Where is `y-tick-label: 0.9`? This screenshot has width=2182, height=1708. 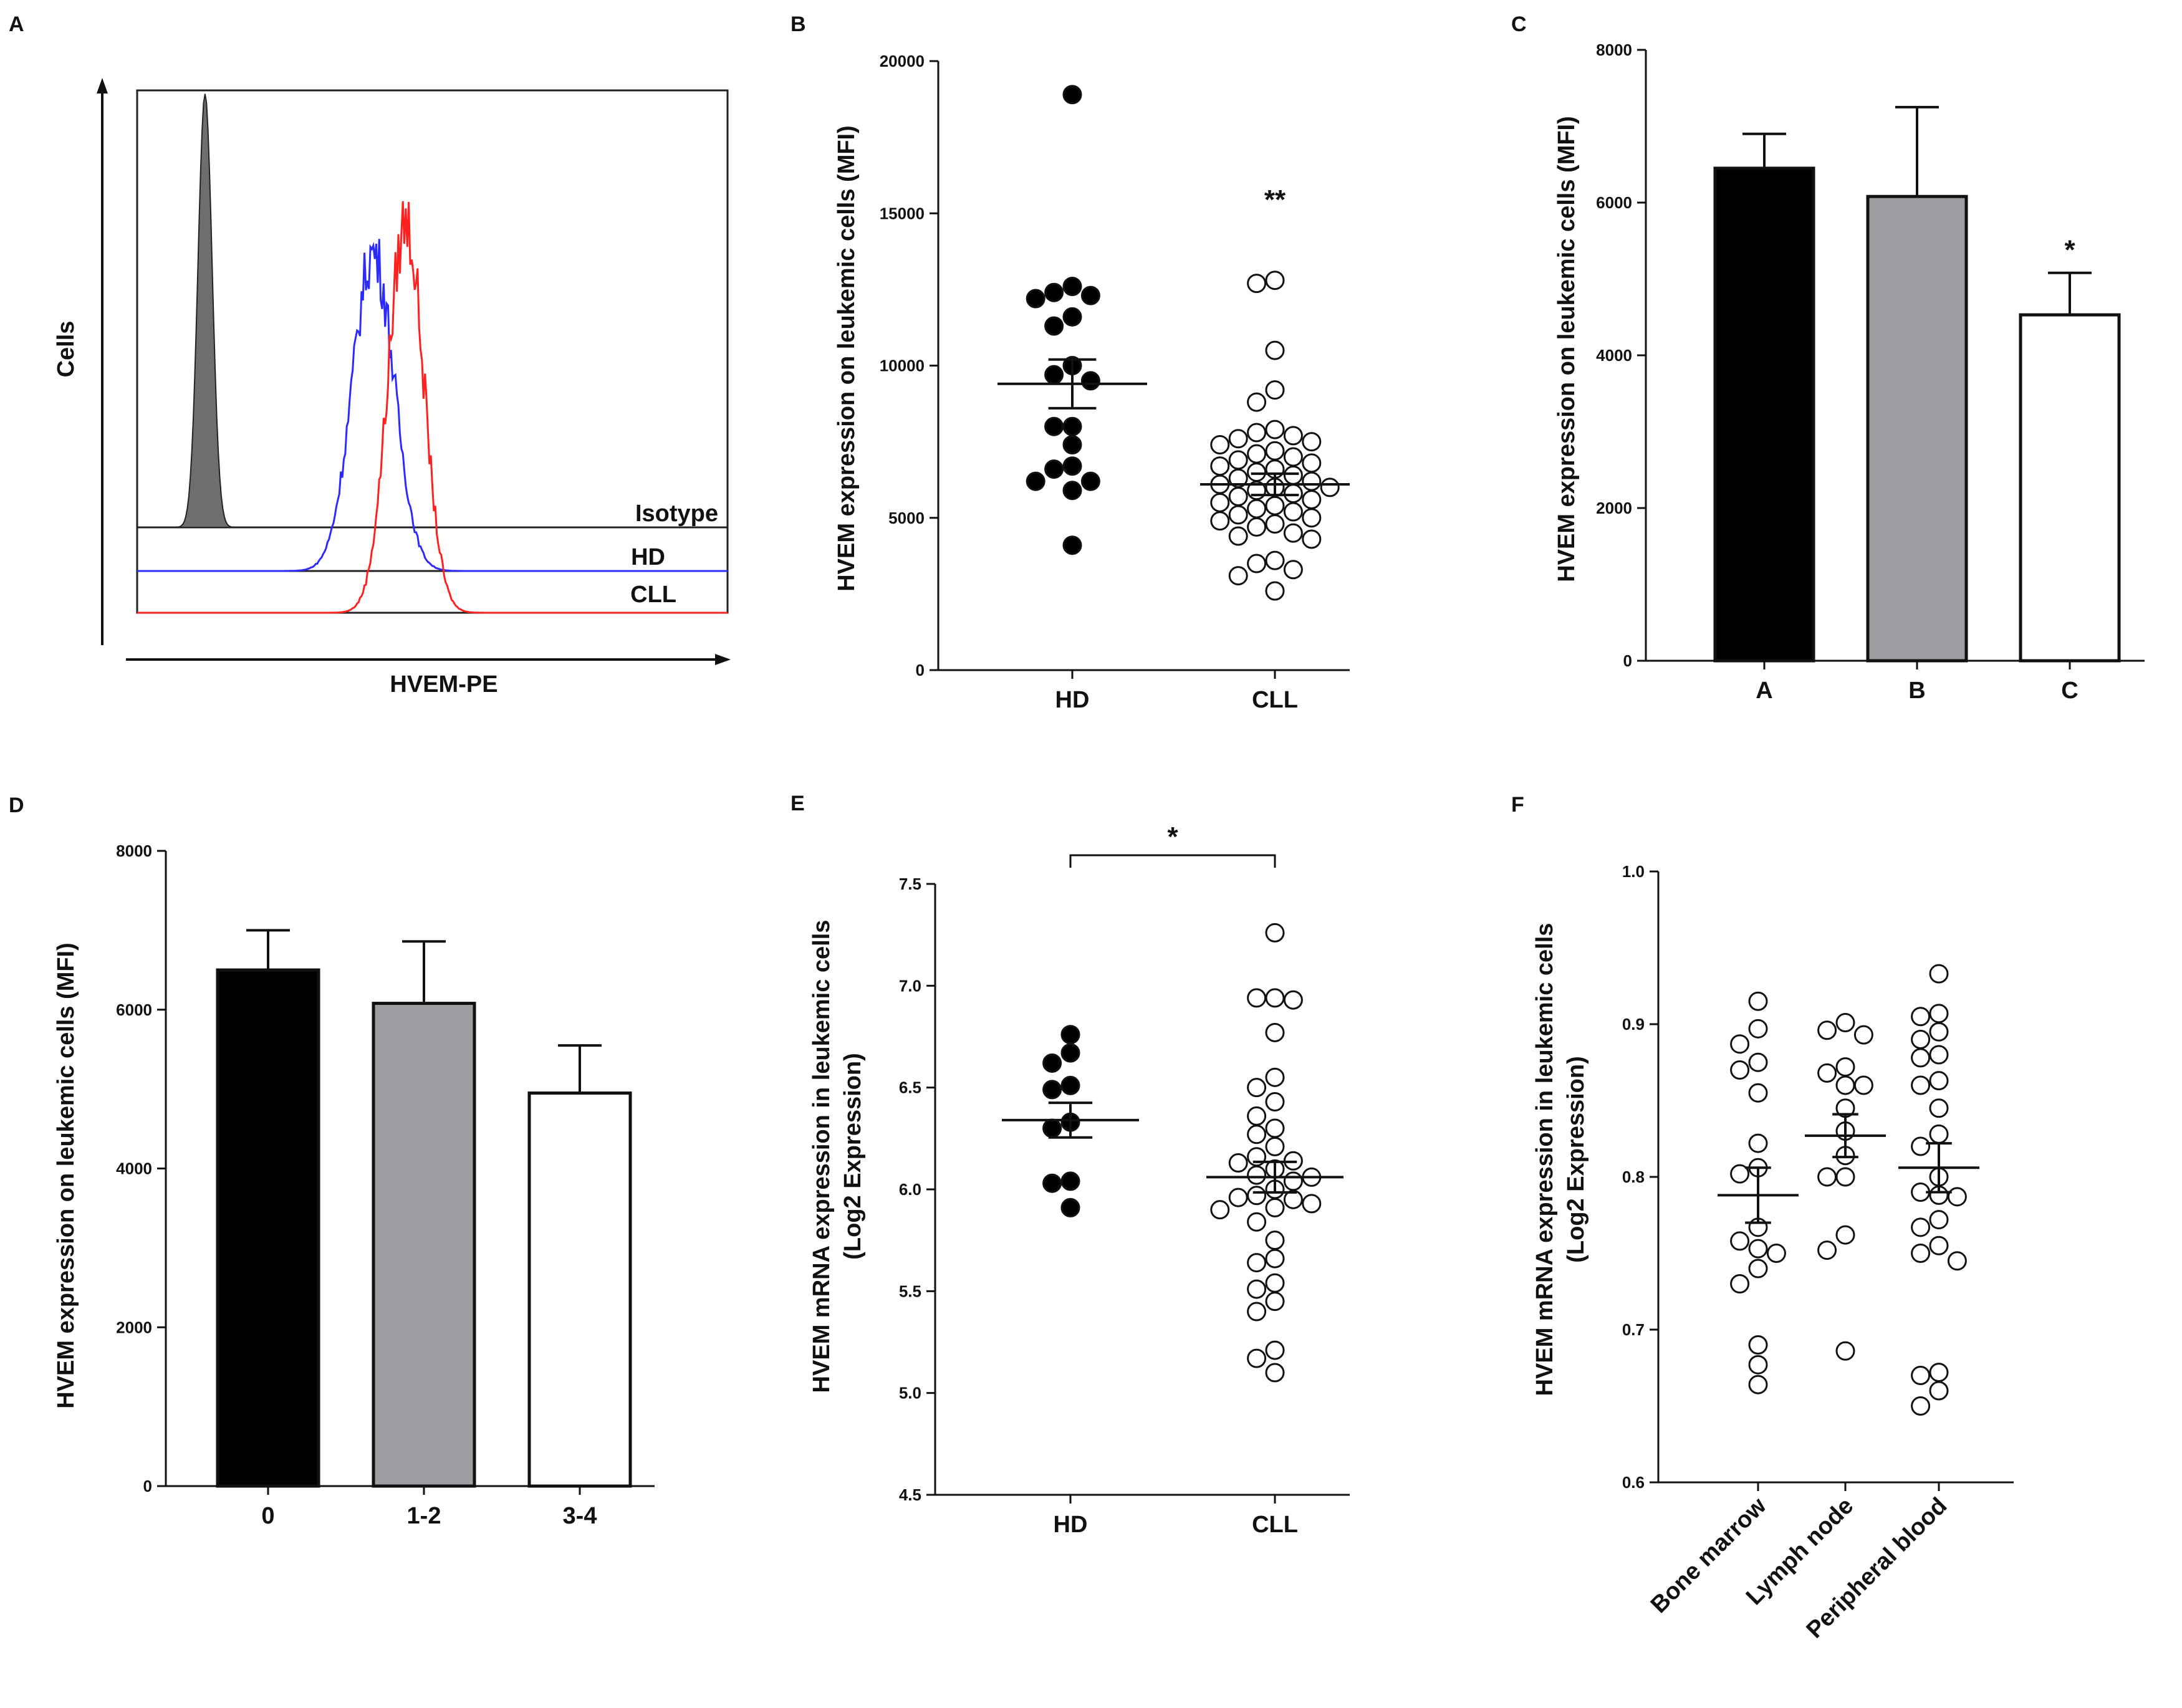
y-tick-label: 0.9 is located at coordinates (1633, 1024).